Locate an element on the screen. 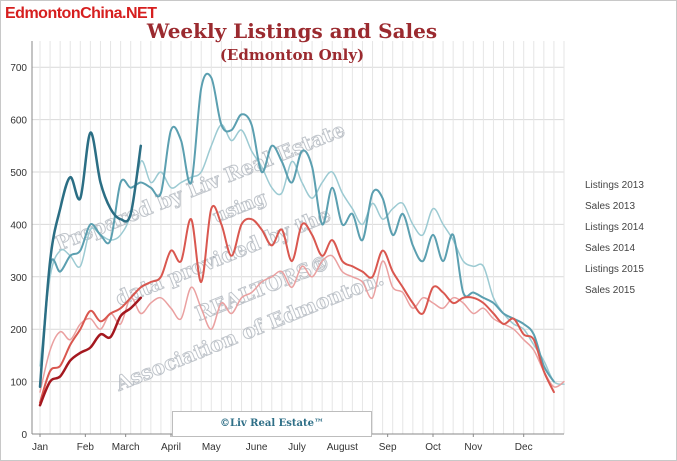 The height and width of the screenshot is (461, 677). y-tick-label: 600 is located at coordinates (18, 121).